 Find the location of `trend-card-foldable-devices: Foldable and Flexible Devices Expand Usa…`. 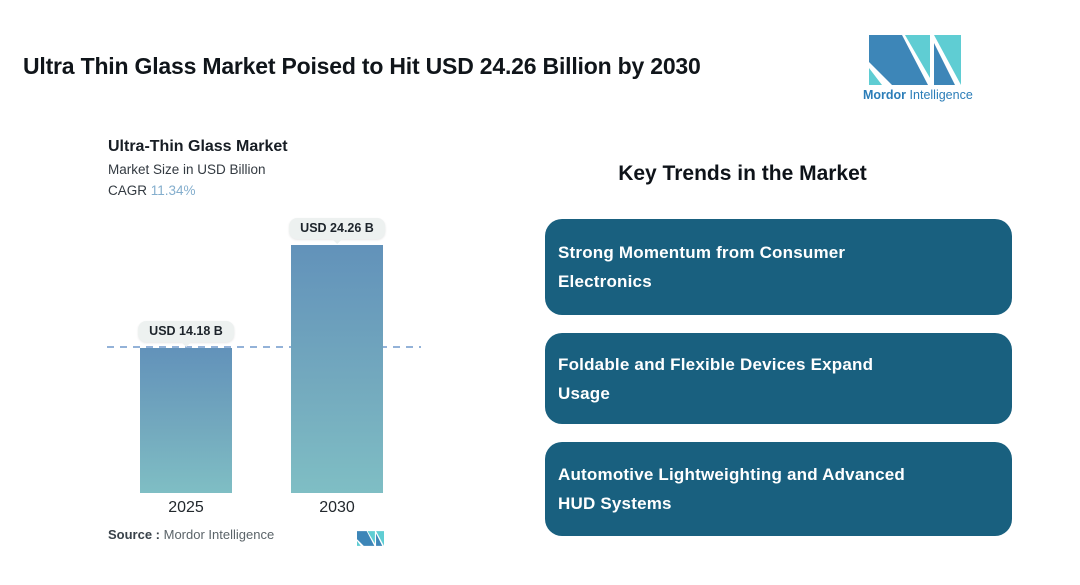

trend-card-foldable-devices: Foldable and Flexible Devices Expand Usa… is located at coordinates (778, 378).